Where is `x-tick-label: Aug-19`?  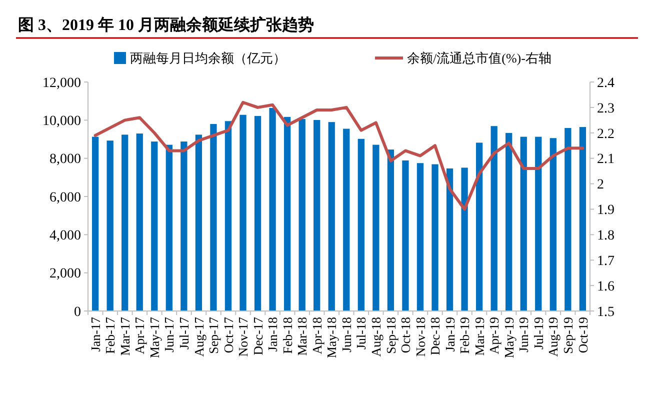
x-tick-label: Aug-19 is located at coordinates (553, 337).